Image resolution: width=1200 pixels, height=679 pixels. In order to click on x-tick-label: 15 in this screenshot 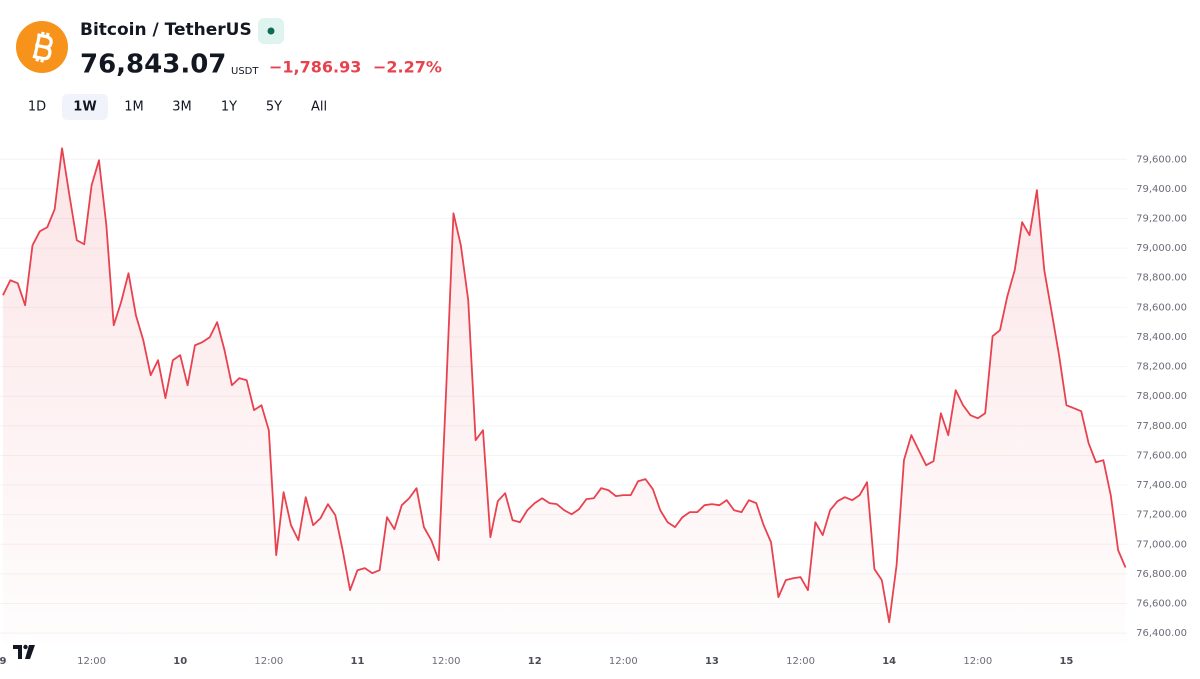, I will do `click(1066, 661)`.